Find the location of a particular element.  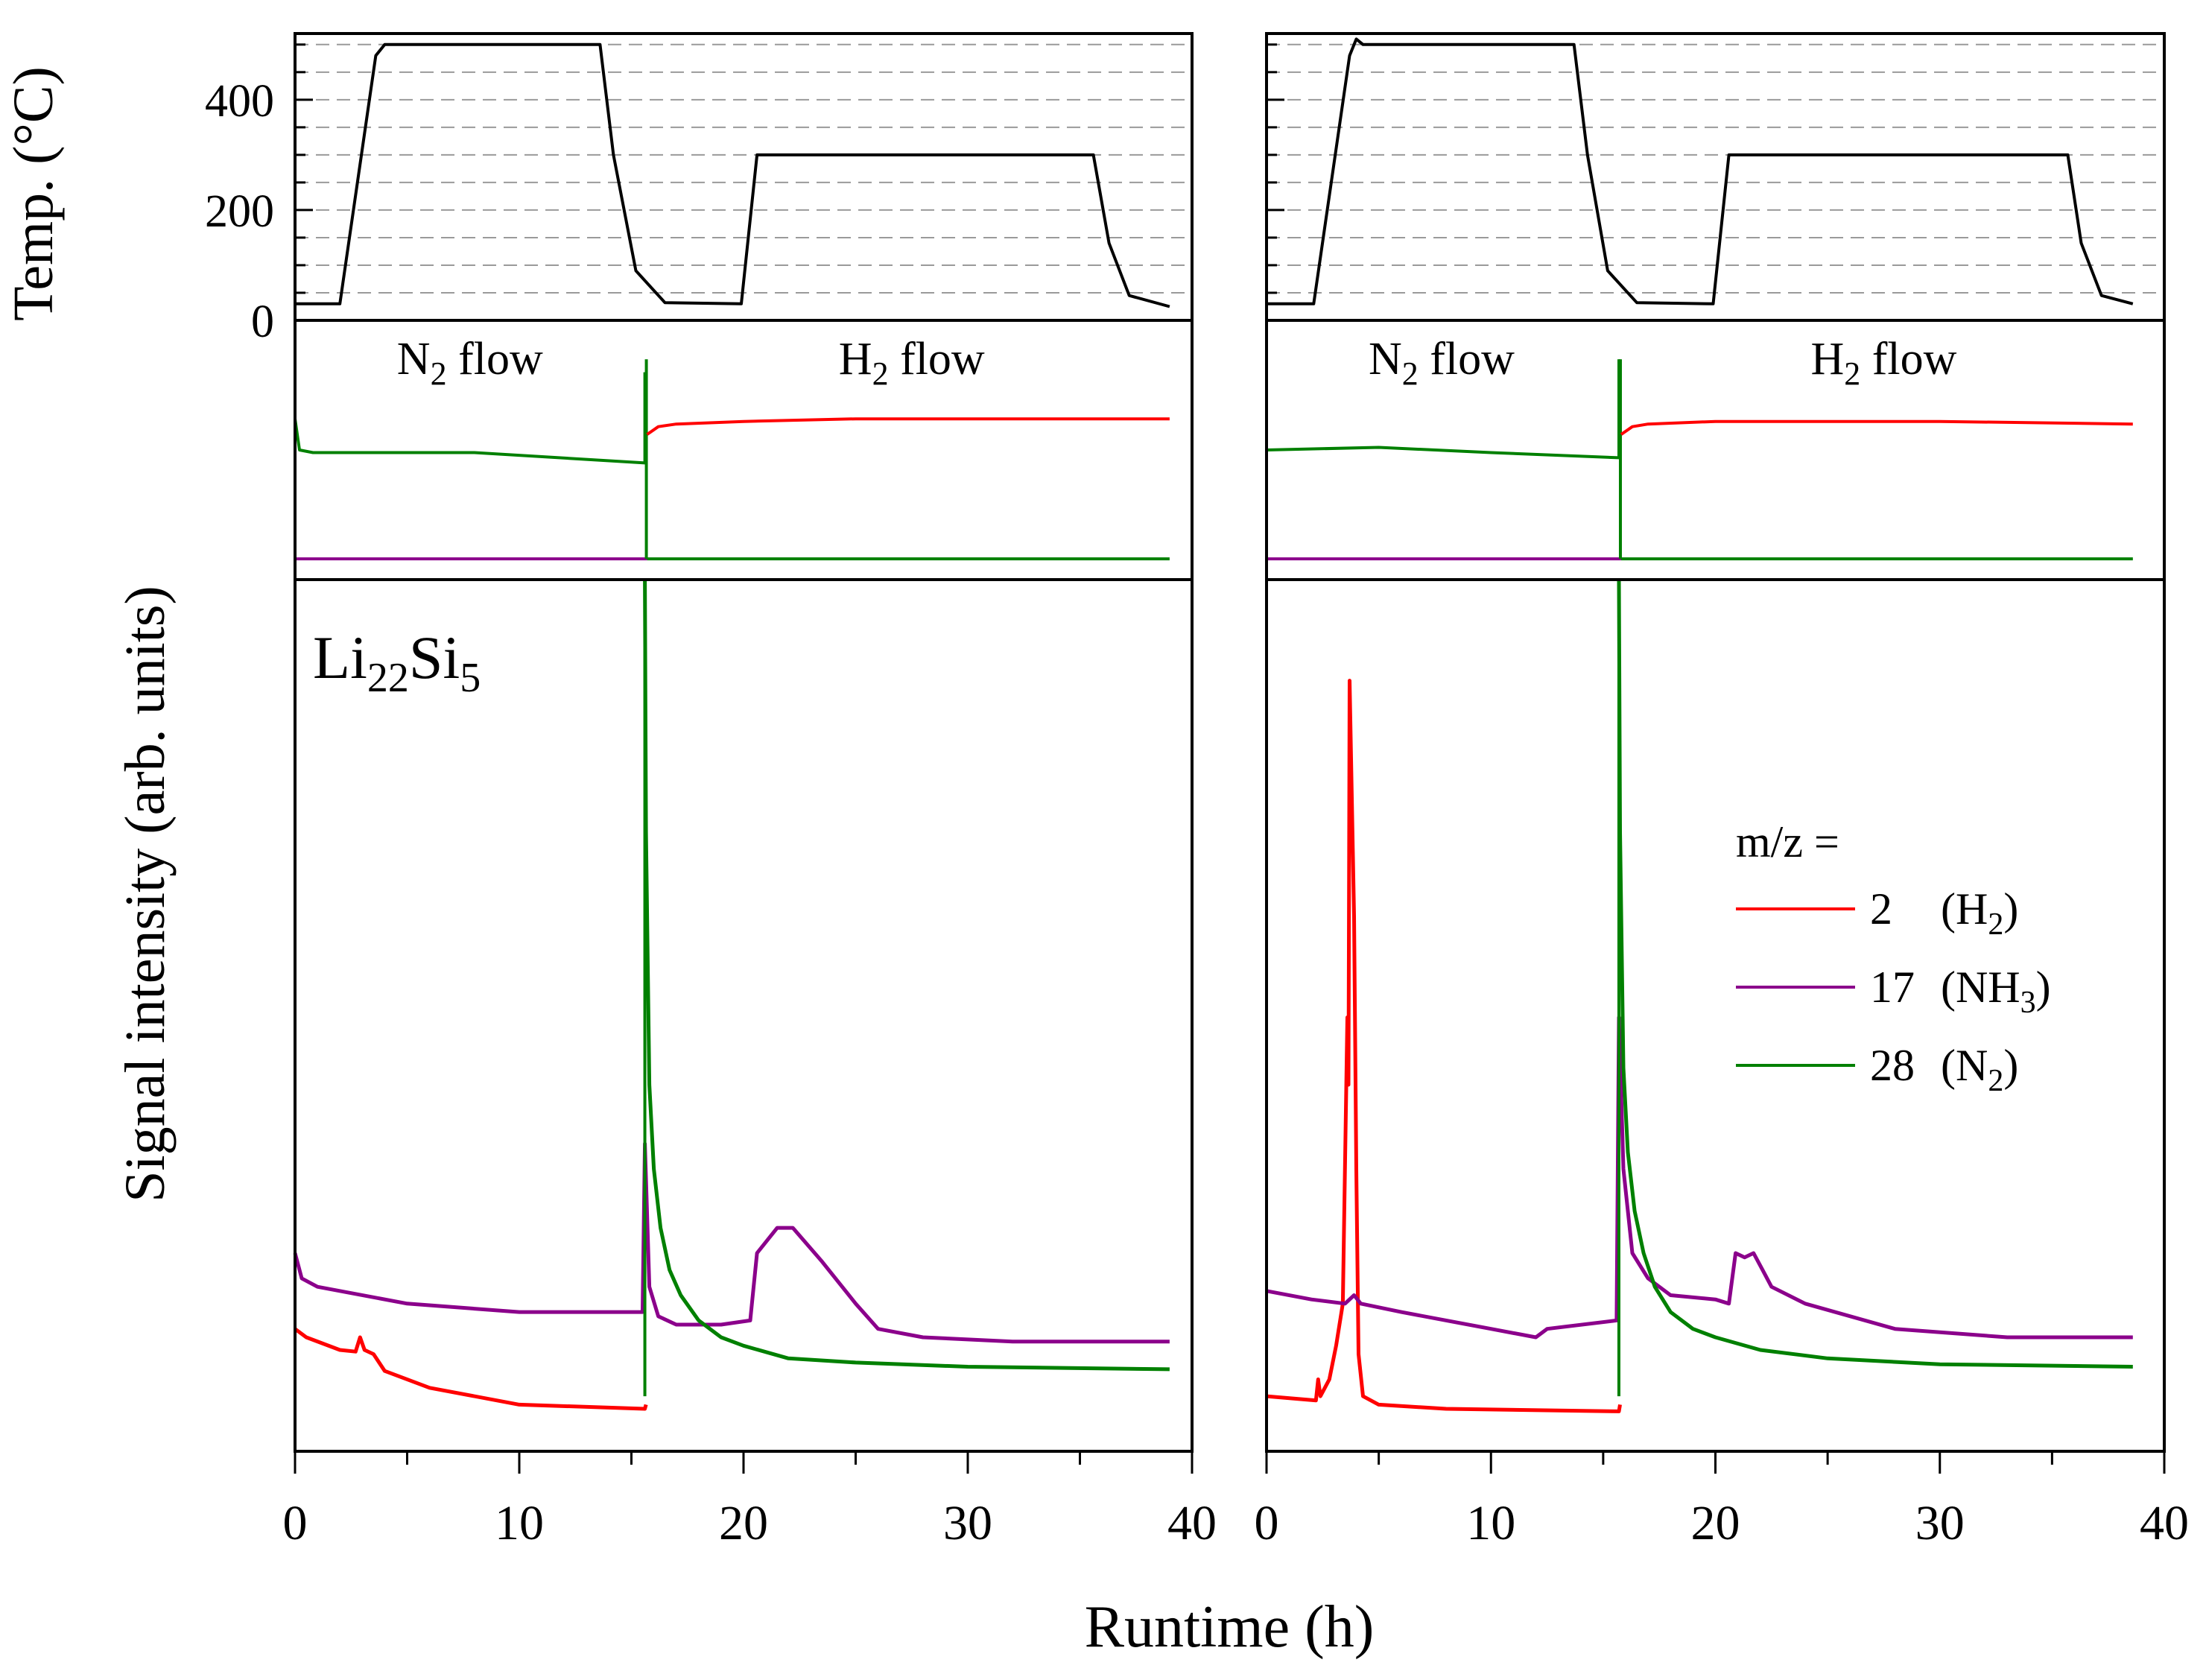

legend-mz-n2: 28 is located at coordinates (1892, 1065).